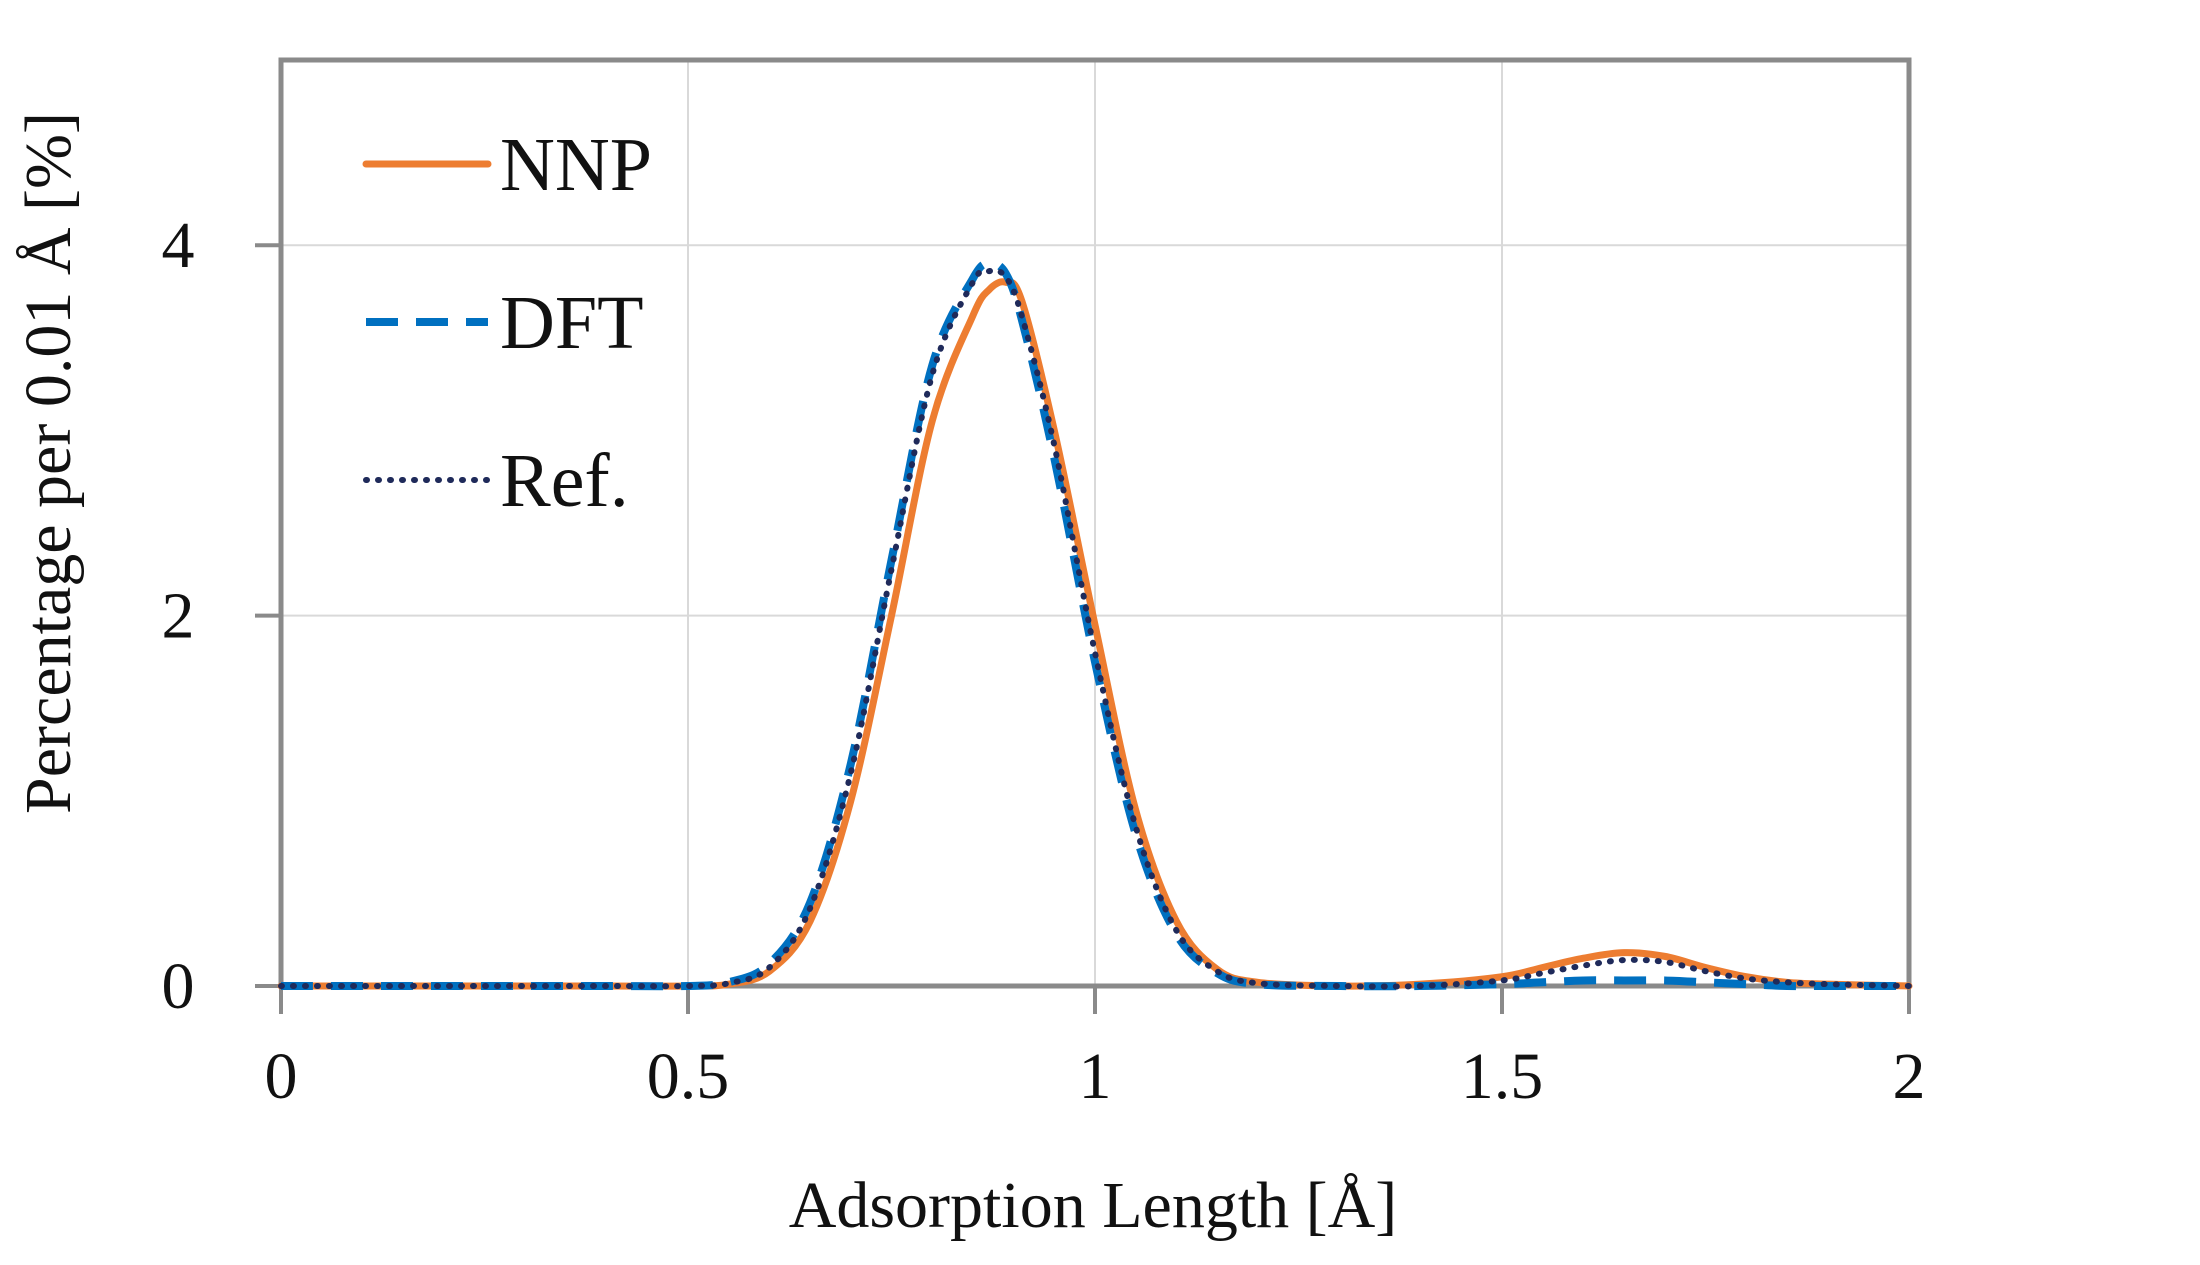  I want to click on x-tick-label: 2, so click(1909, 1076).